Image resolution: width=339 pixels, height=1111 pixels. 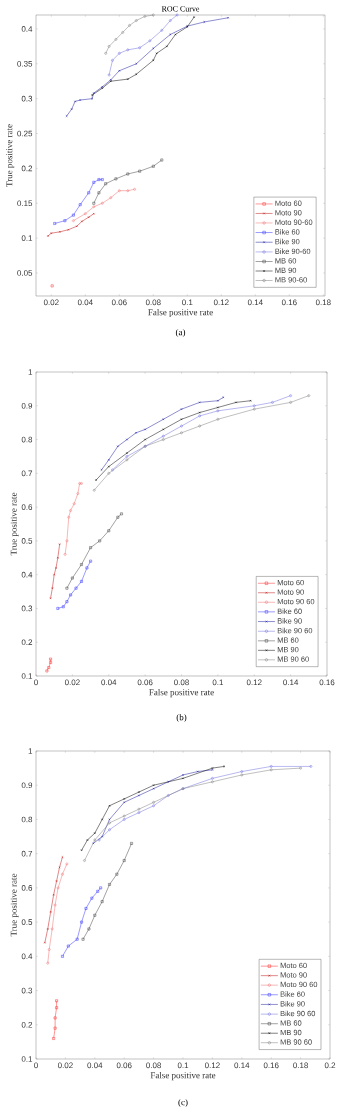 I want to click on text: (c), so click(x=183, y=1103).